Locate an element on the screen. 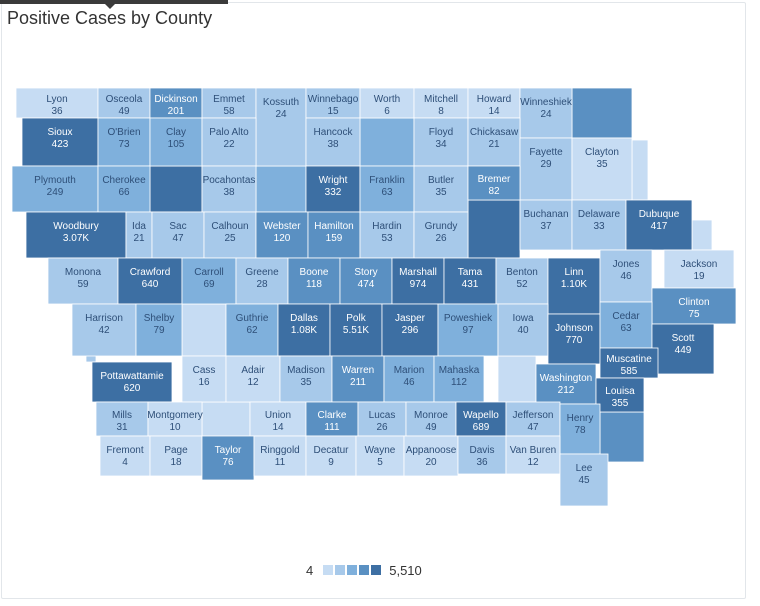 The height and width of the screenshot is (606, 760). county-hancock is located at coordinates (333, 142).